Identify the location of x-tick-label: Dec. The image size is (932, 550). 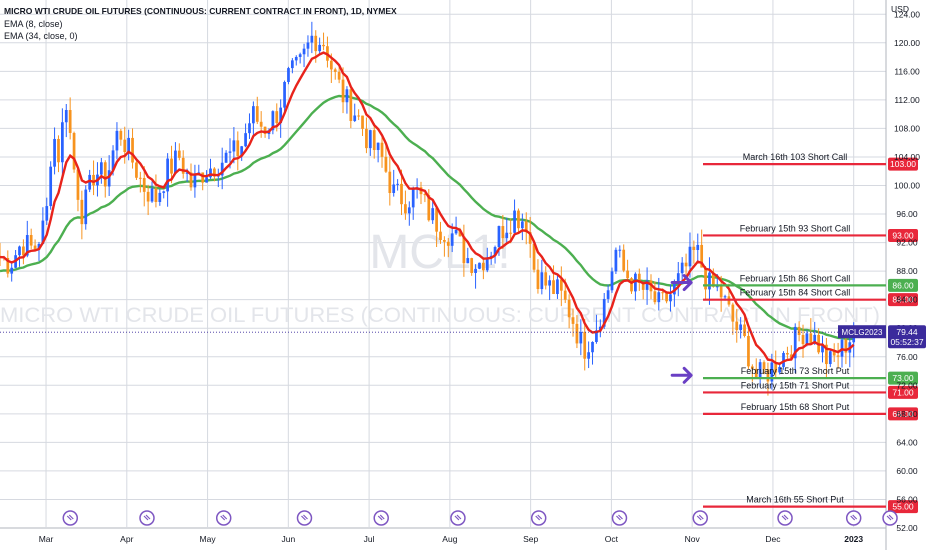
(773, 539).